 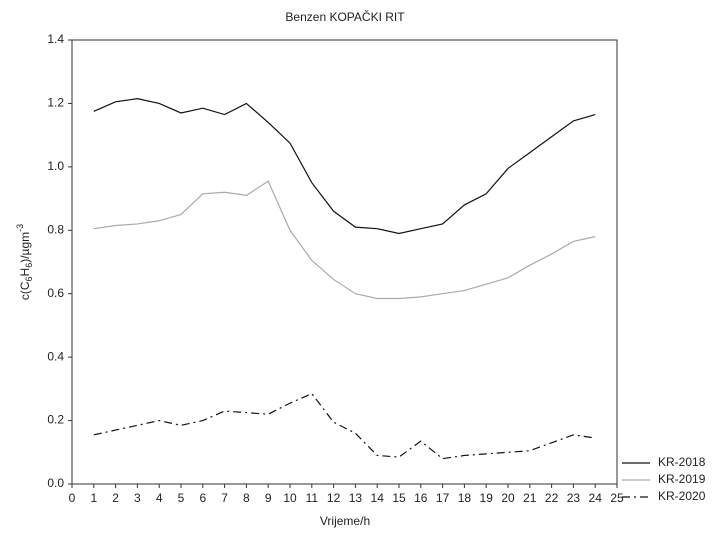 I want to click on x-tick-label: 23, so click(x=574, y=498).